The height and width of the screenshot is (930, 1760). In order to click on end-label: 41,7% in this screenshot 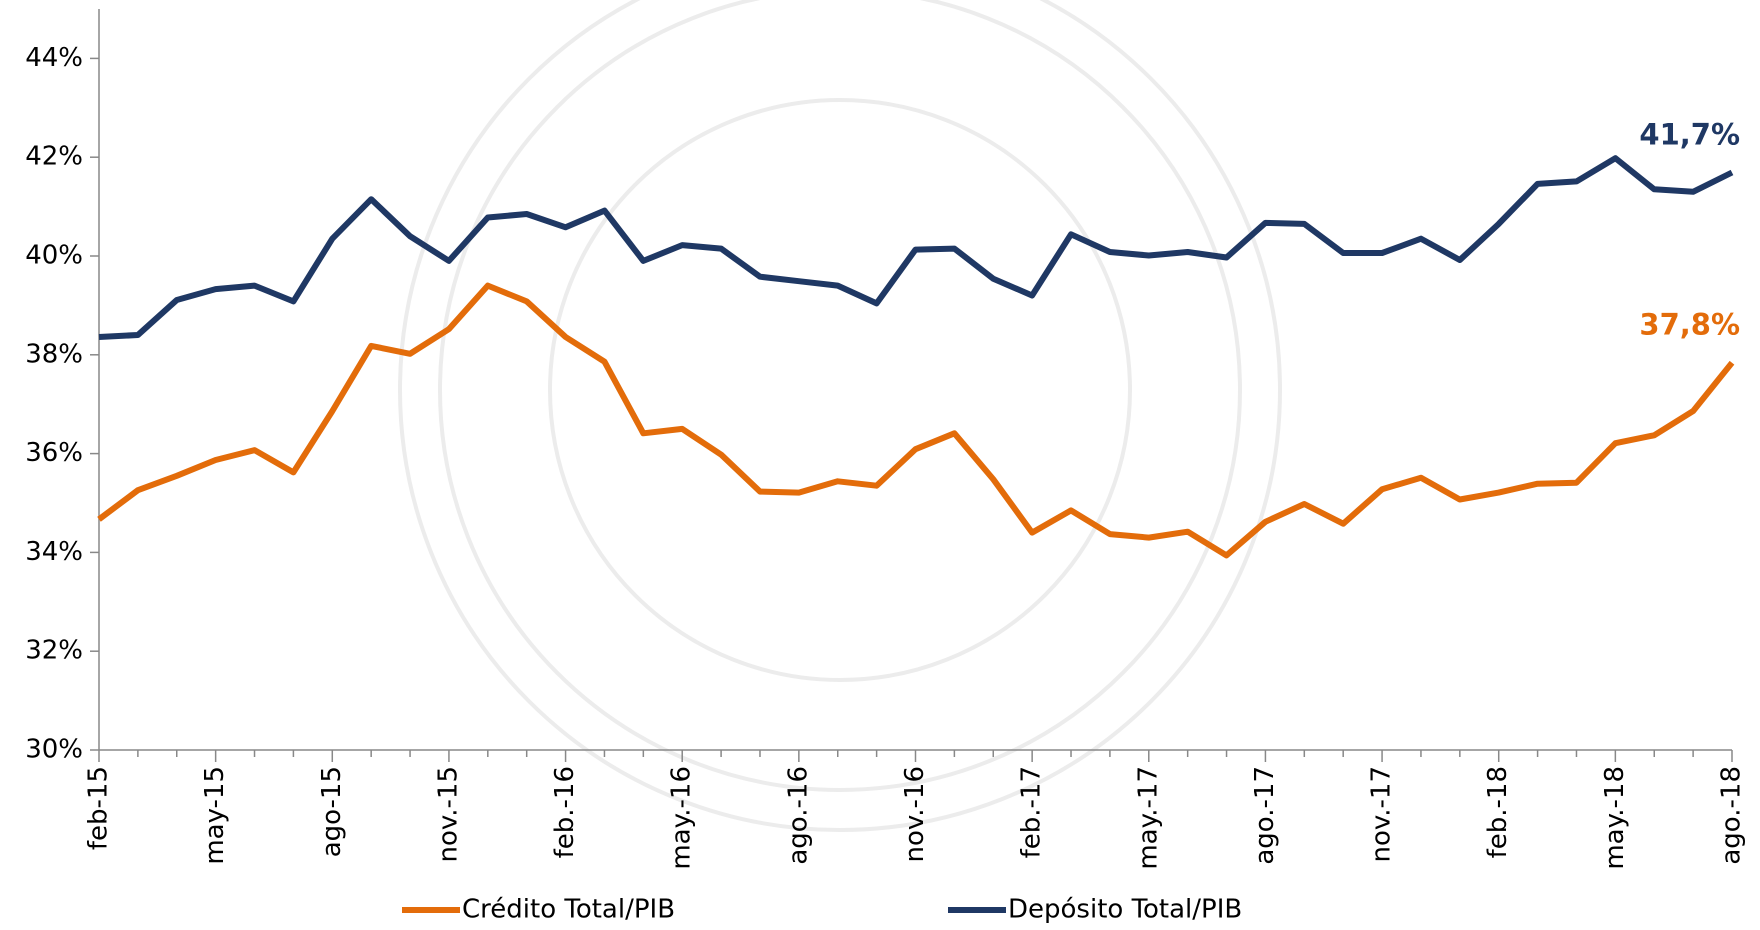, I will do `click(1689, 135)`.